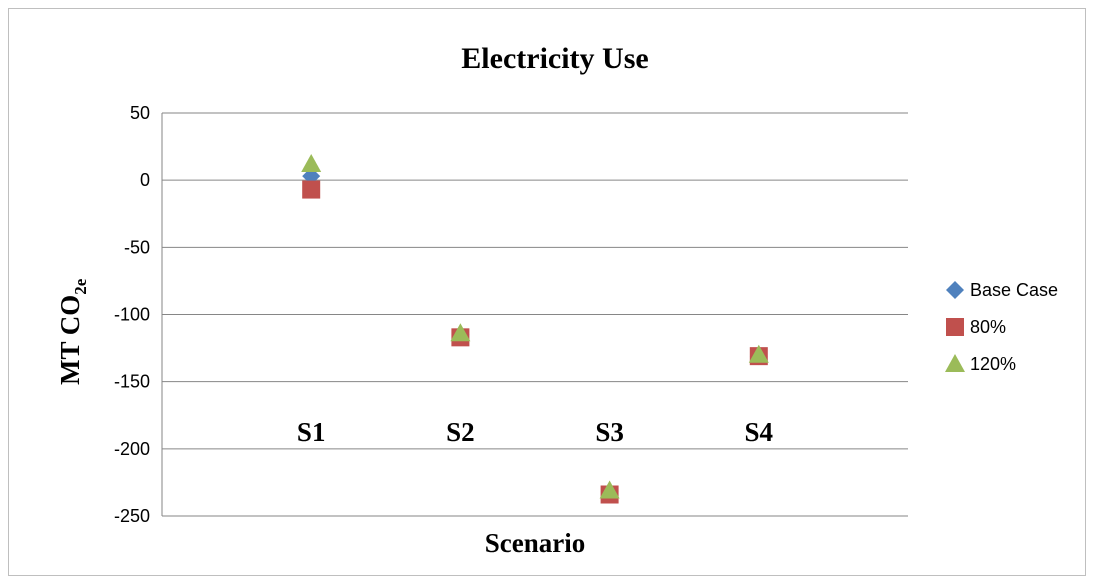  I want to click on y-axis-label: MT CO2e, so click(72, 331).